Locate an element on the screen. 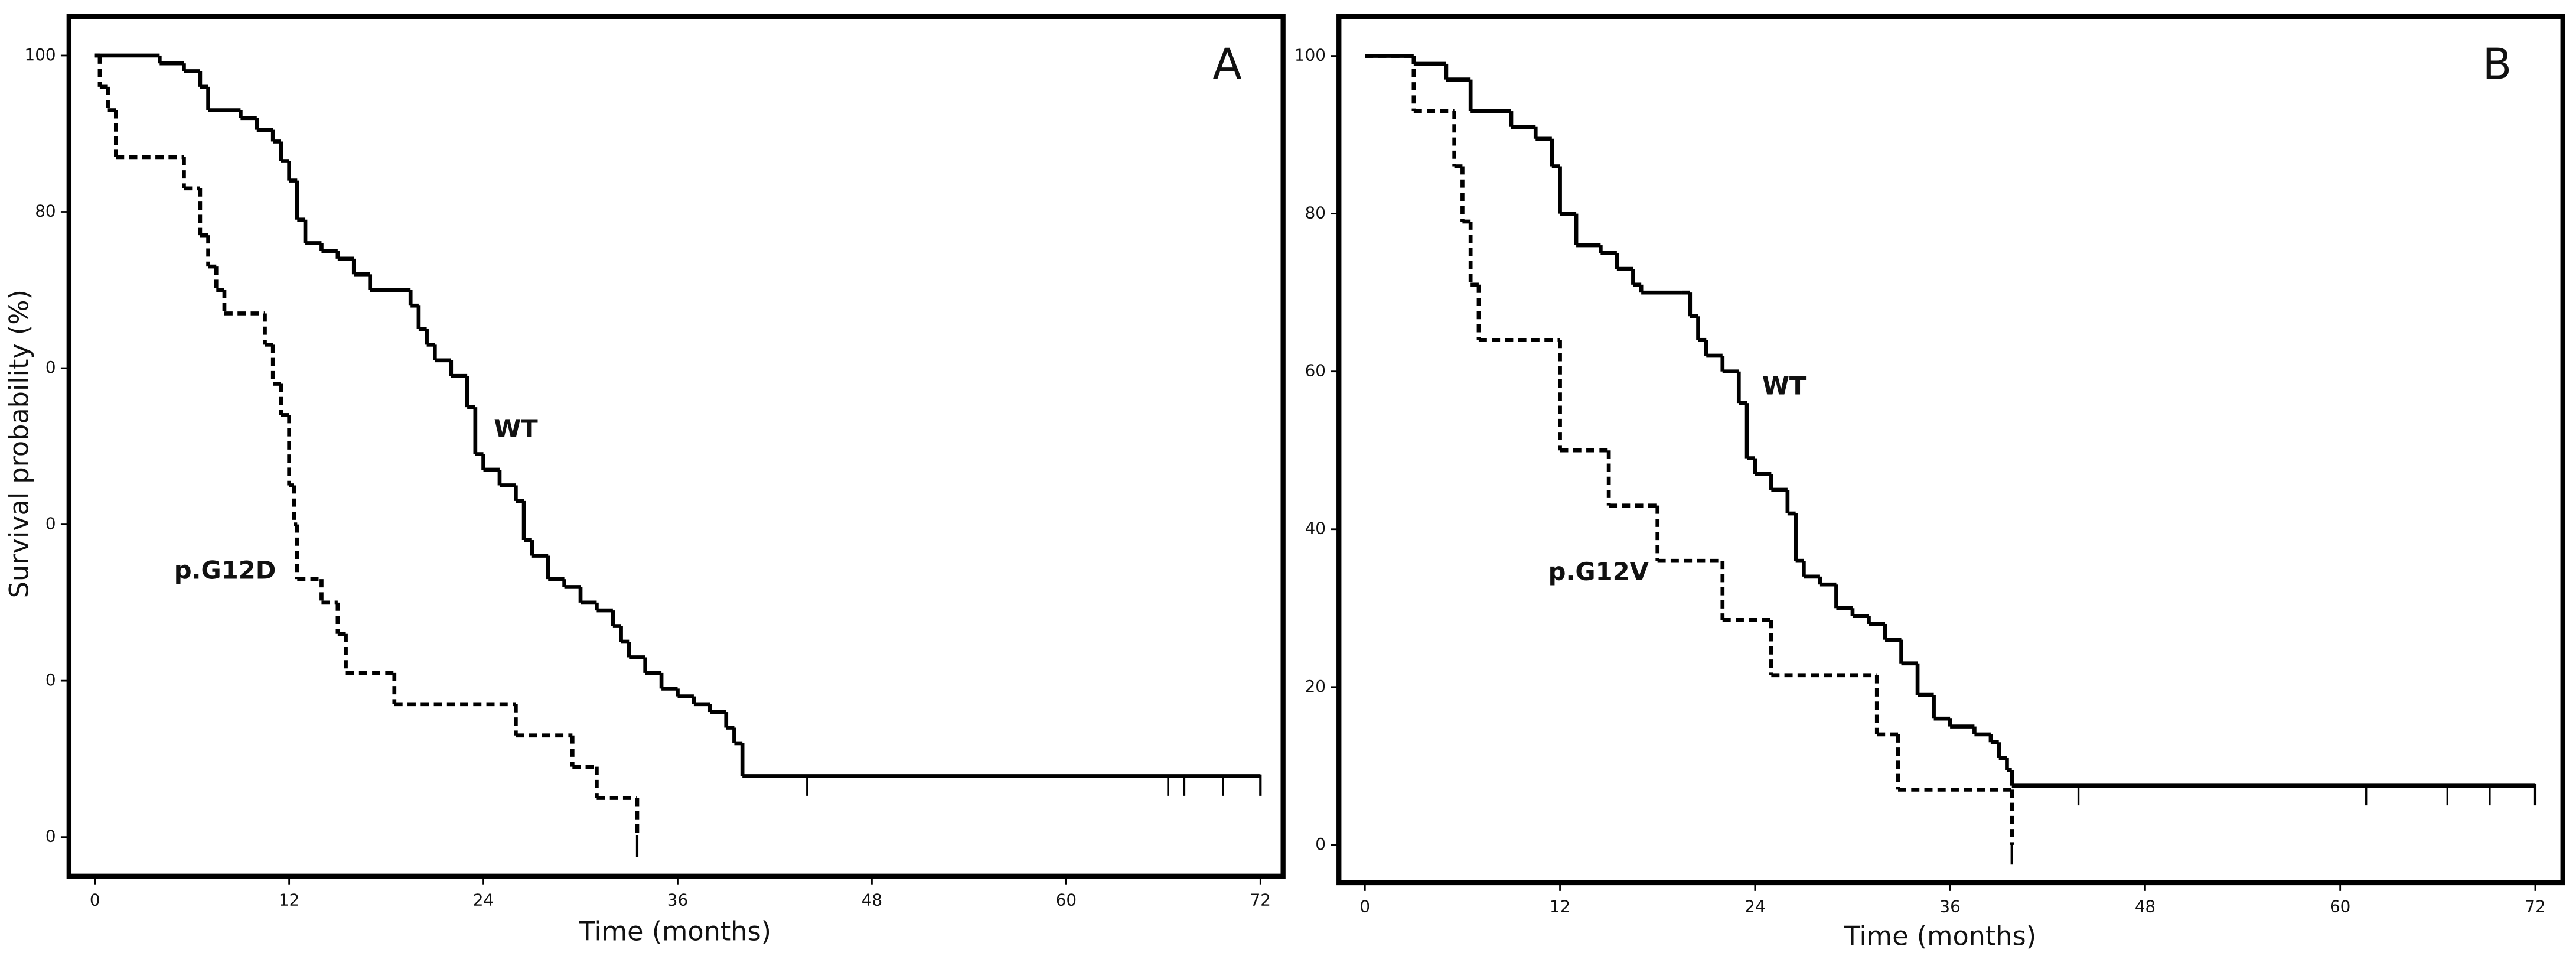 The image size is (2576, 969). panel-label: B is located at coordinates (2498, 65).